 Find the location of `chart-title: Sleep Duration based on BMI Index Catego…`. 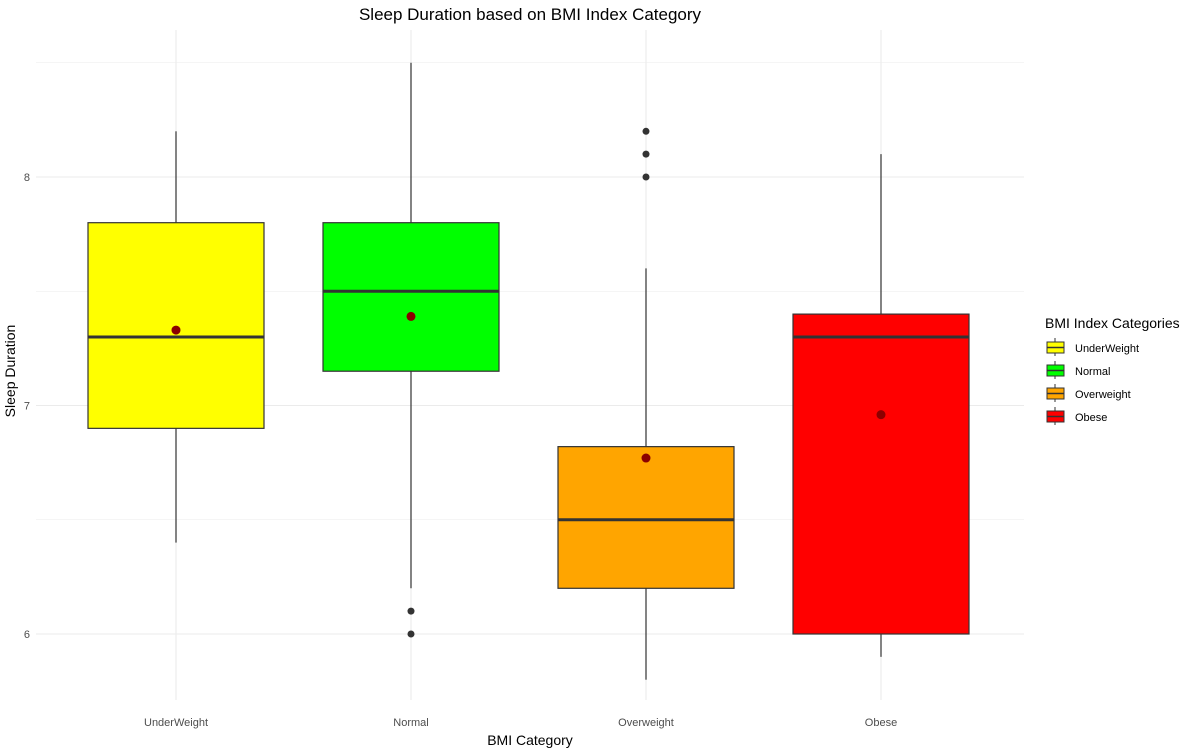

chart-title: Sleep Duration based on BMI Index Catego… is located at coordinates (530, 14).